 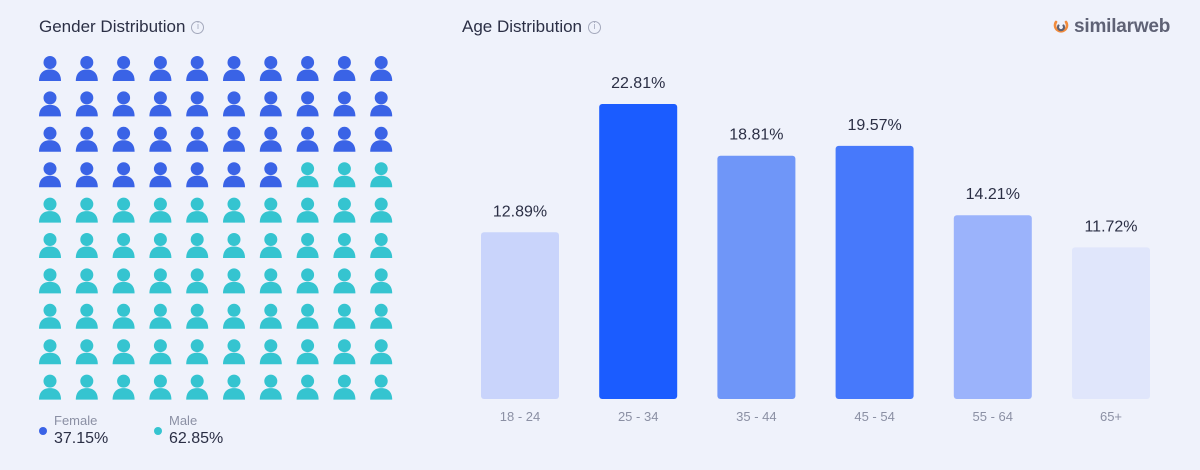 What do you see at coordinates (874, 416) in the screenshot?
I see `age-category-label: 45 - 54` at bounding box center [874, 416].